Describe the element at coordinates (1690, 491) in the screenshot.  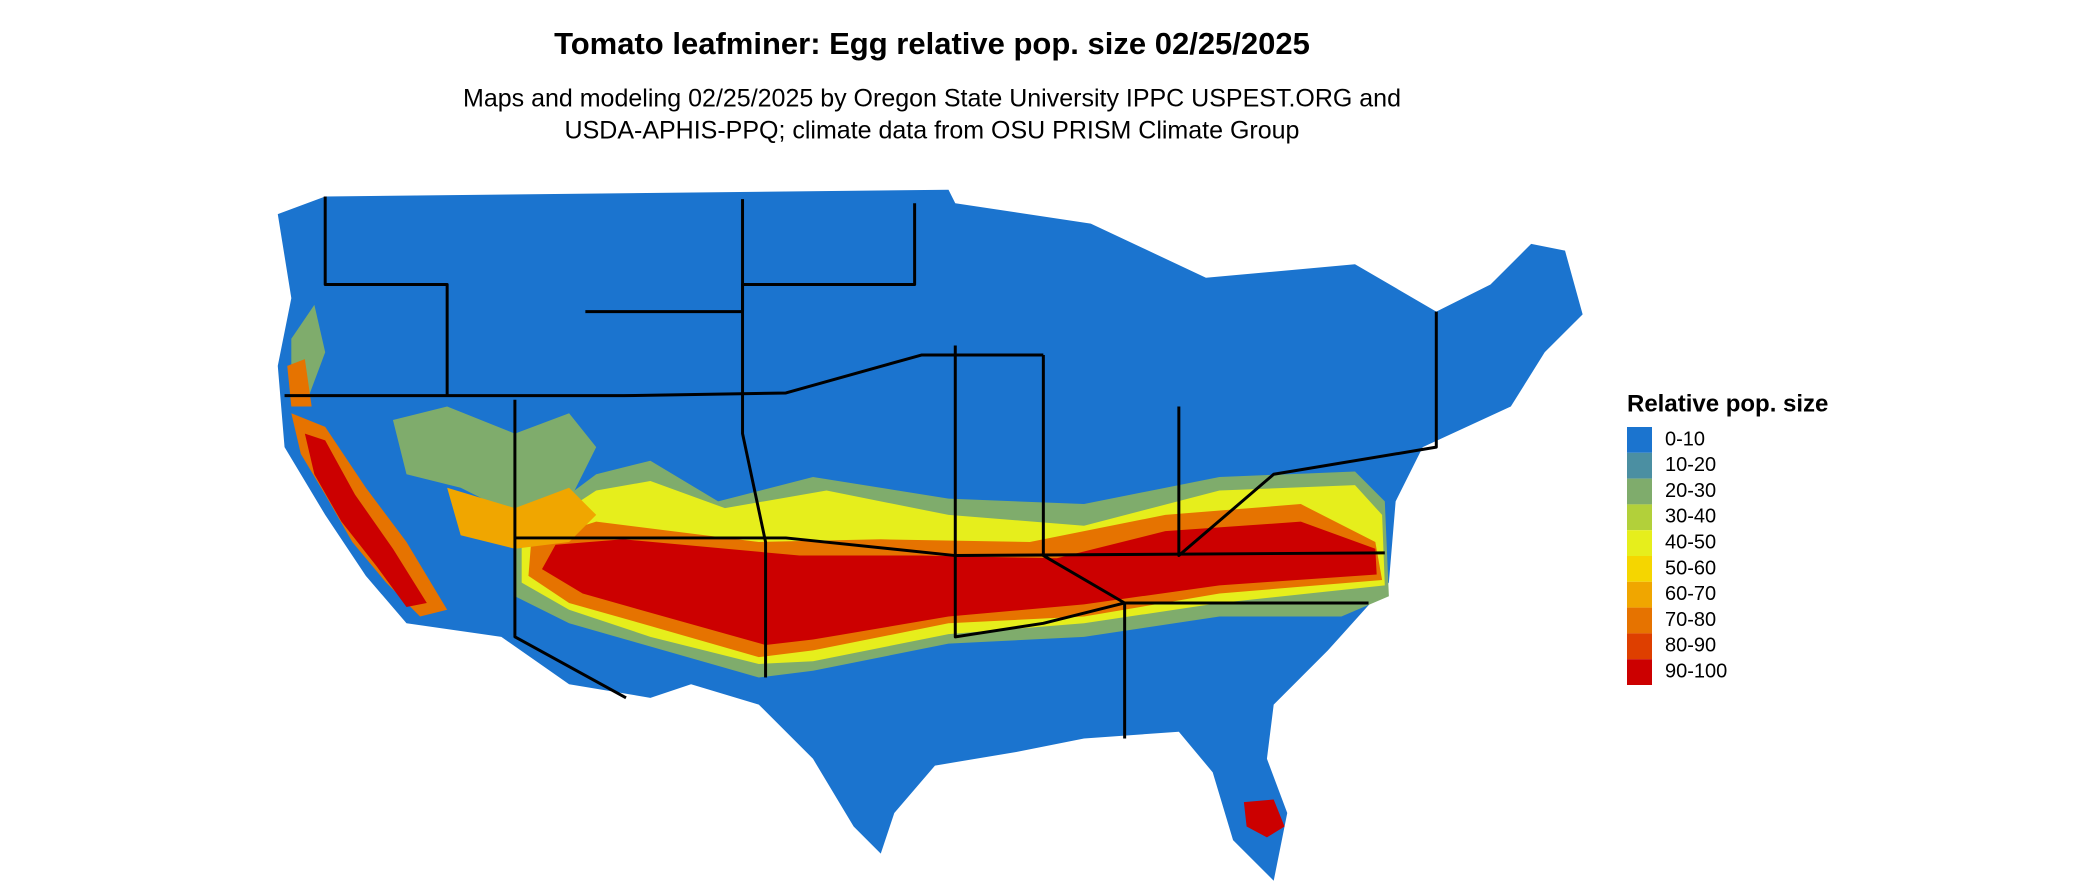
I see `legend-label: 20-30` at that location.